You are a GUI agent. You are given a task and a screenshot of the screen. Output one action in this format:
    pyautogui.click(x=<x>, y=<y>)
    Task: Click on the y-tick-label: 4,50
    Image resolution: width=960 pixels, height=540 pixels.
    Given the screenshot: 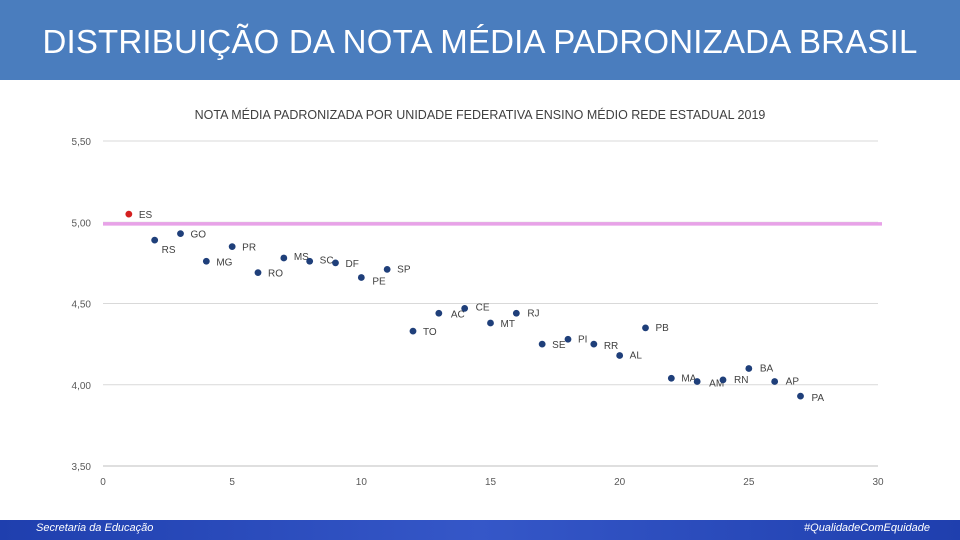 What is the action you would take?
    pyautogui.click(x=82, y=305)
    